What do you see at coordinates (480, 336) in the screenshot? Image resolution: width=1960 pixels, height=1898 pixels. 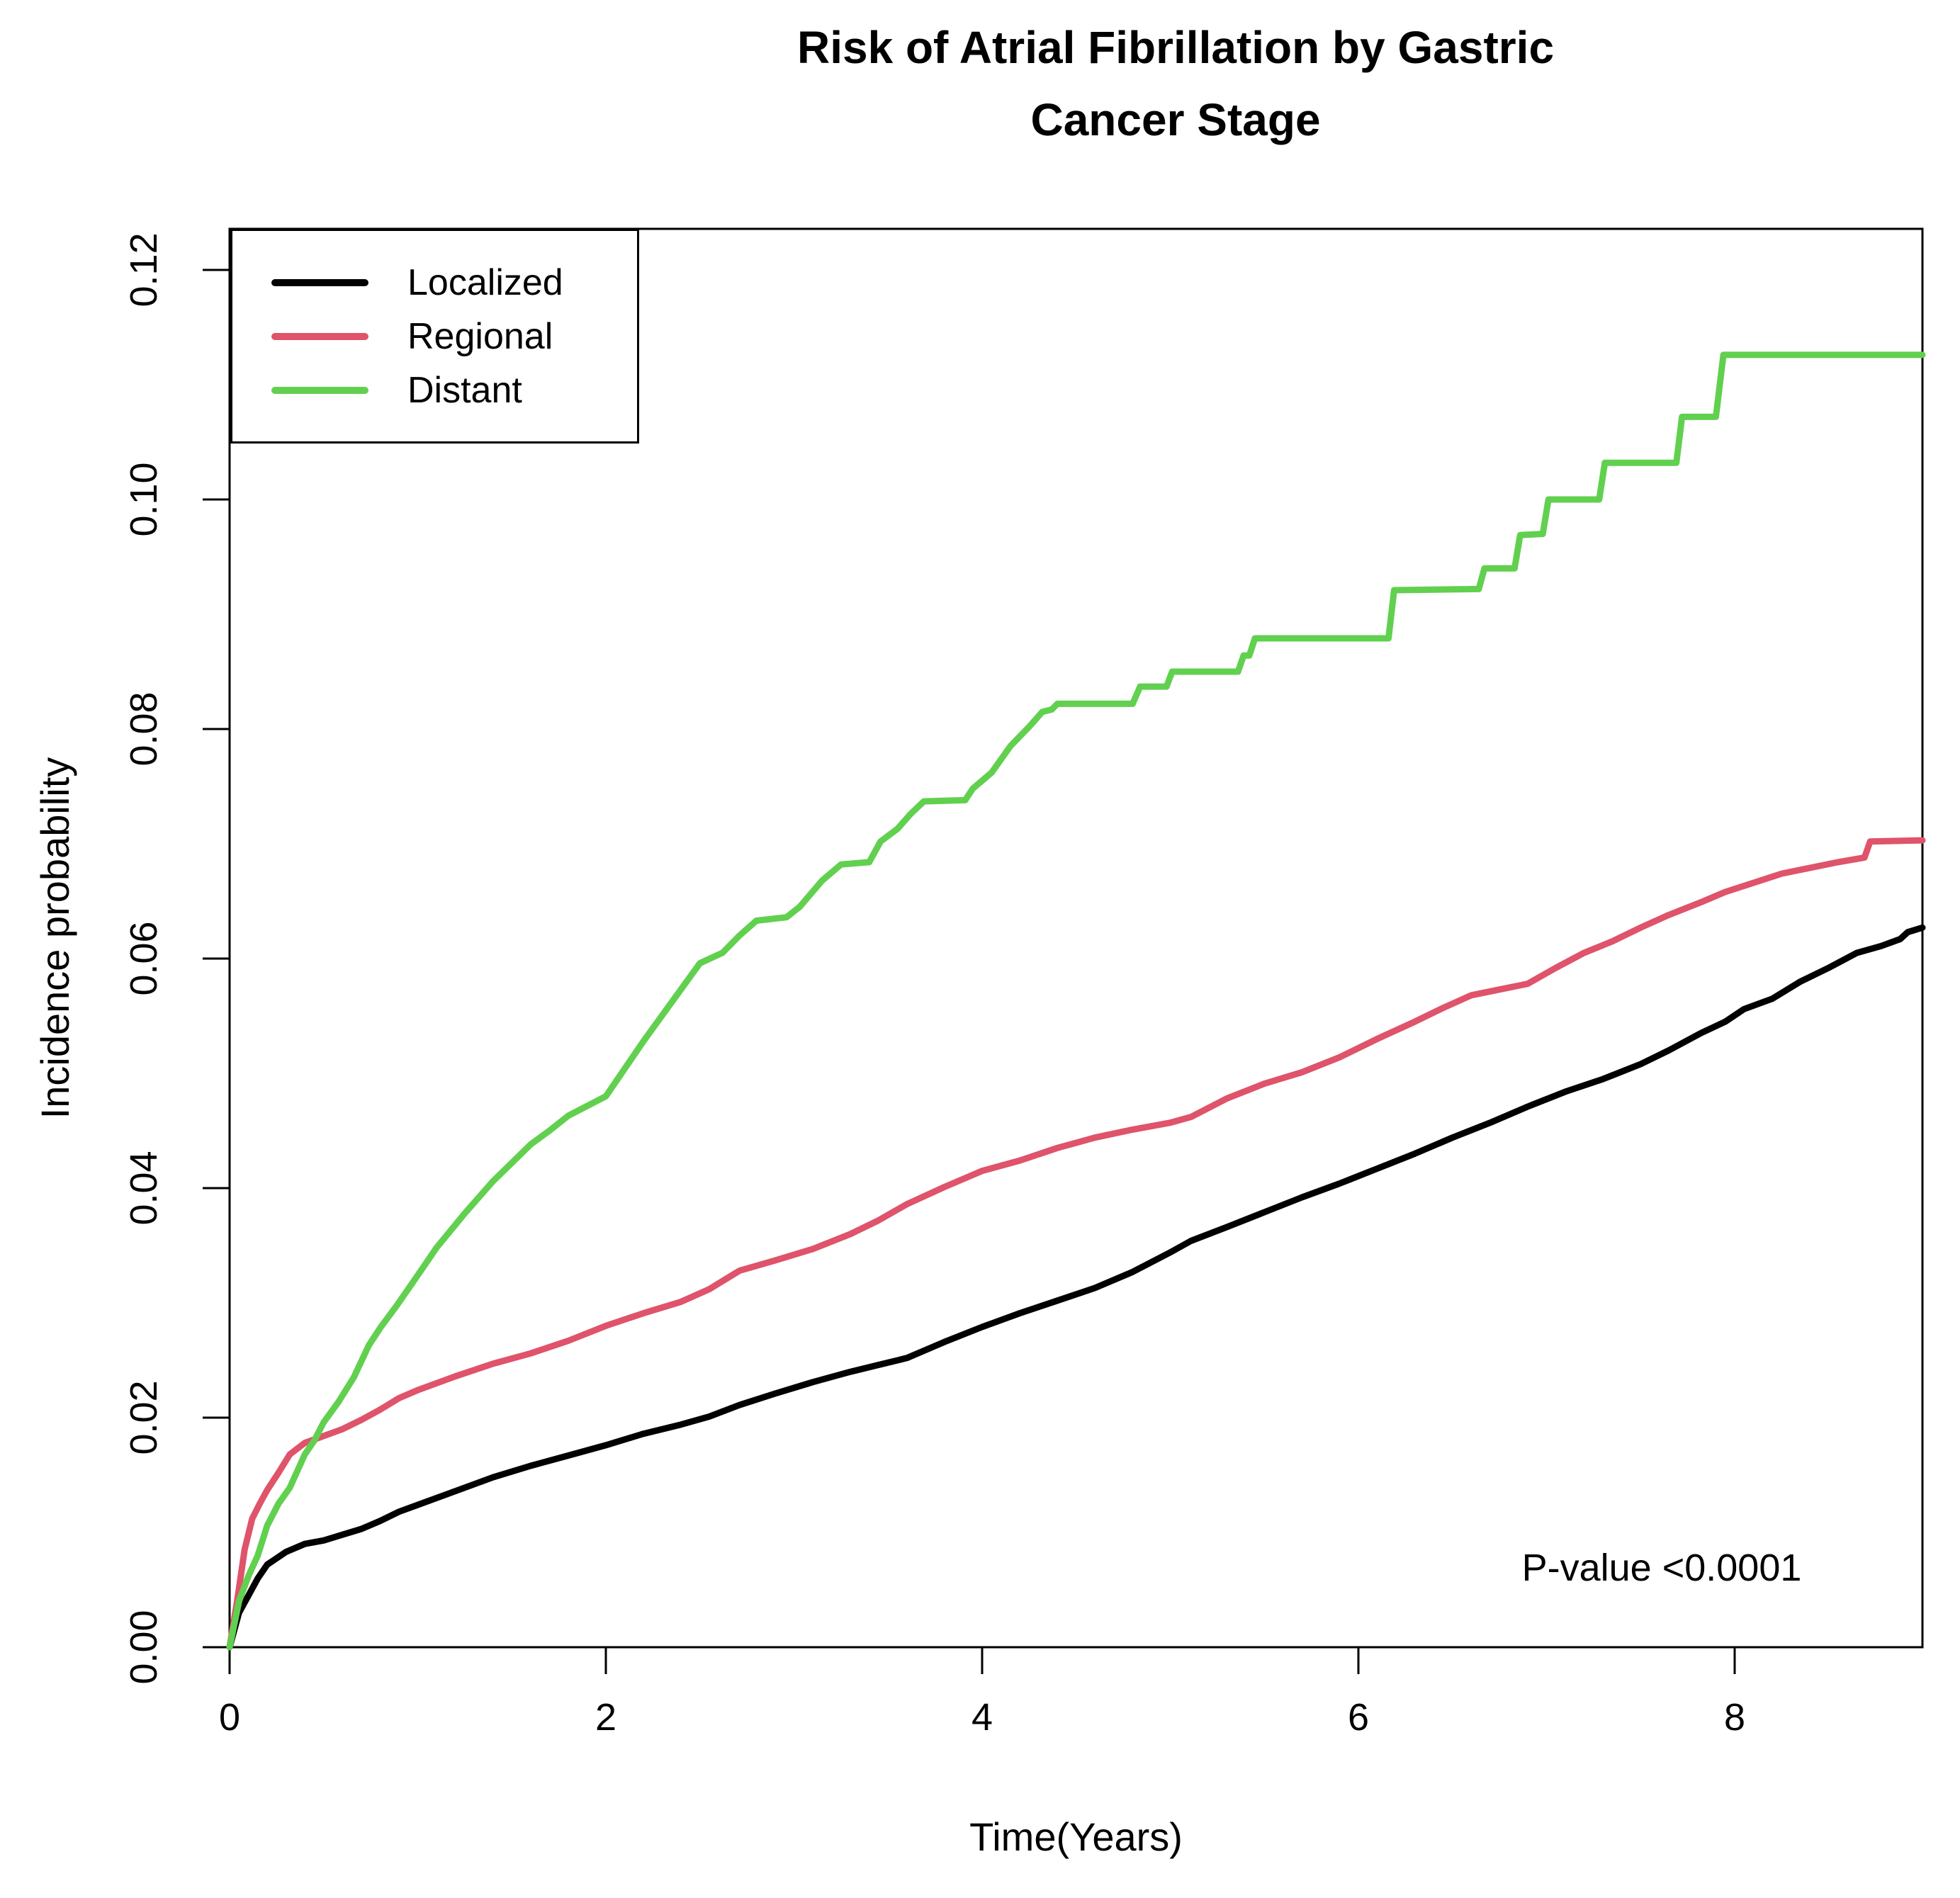 I see `legend-label-regional: Regional` at bounding box center [480, 336].